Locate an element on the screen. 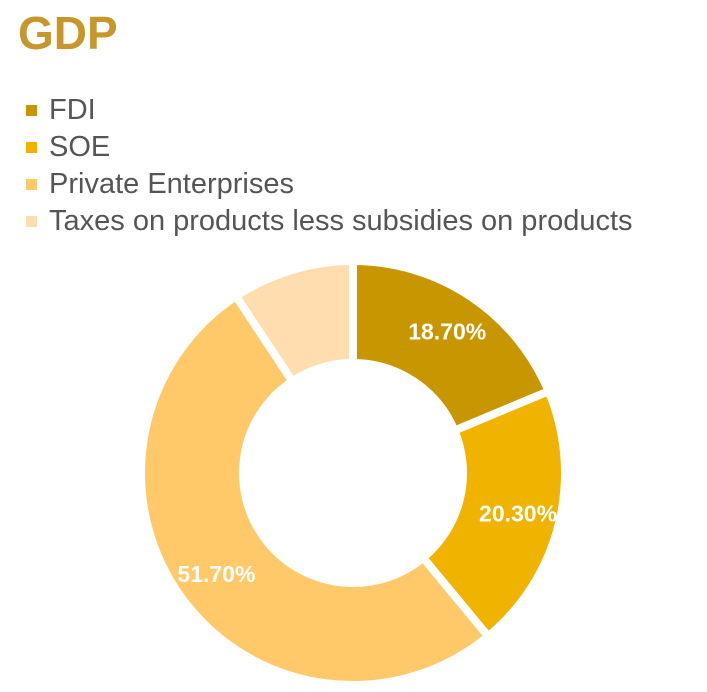  donut-slice-fdi is located at coordinates (451, 346).